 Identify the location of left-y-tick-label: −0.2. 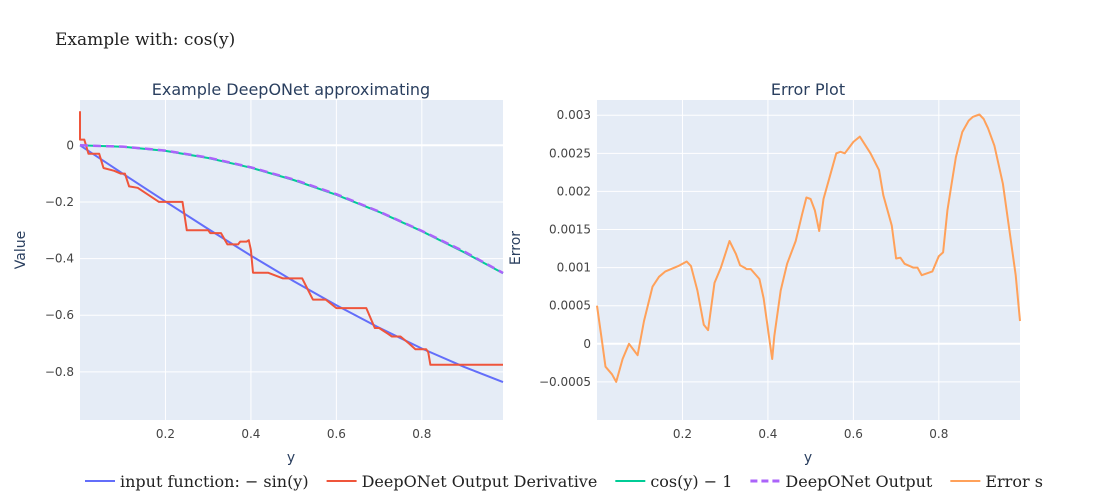
(59, 202).